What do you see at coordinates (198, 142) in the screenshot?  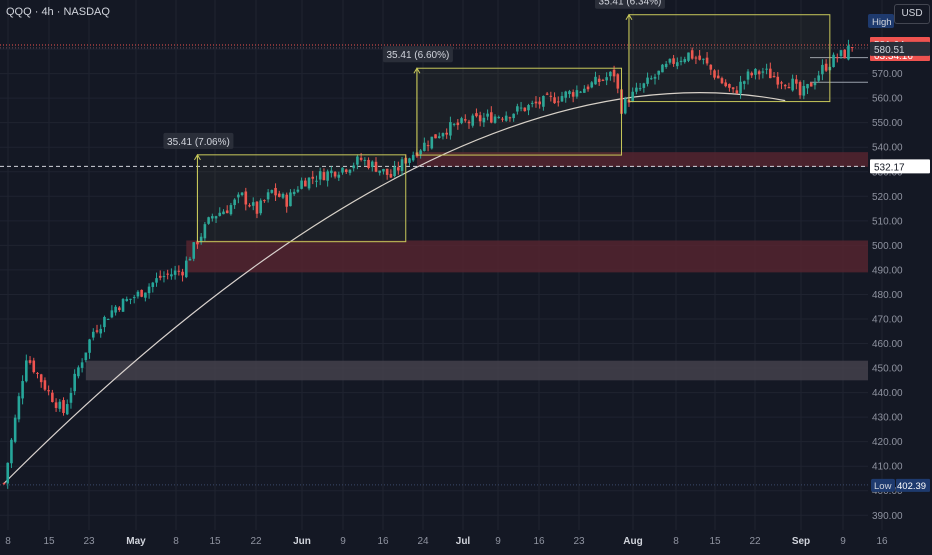 I see `measurement-label-text: 35.41 (7.06%)` at bounding box center [198, 142].